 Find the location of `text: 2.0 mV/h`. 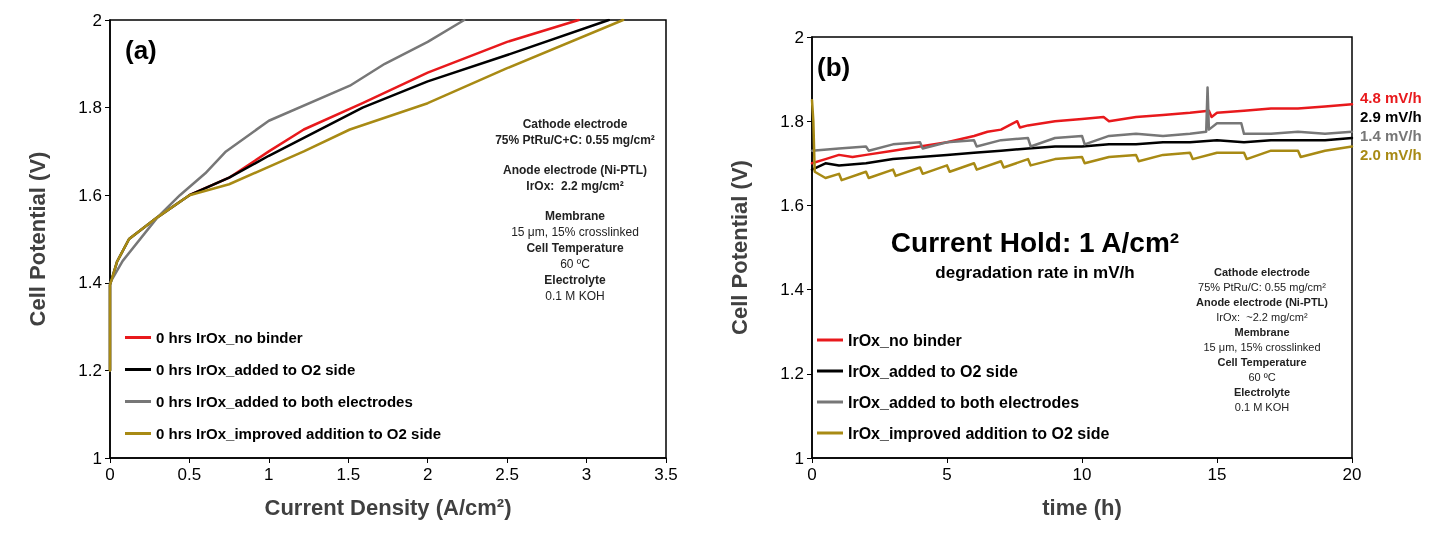

text: 2.0 mV/h is located at coordinates (1391, 154).